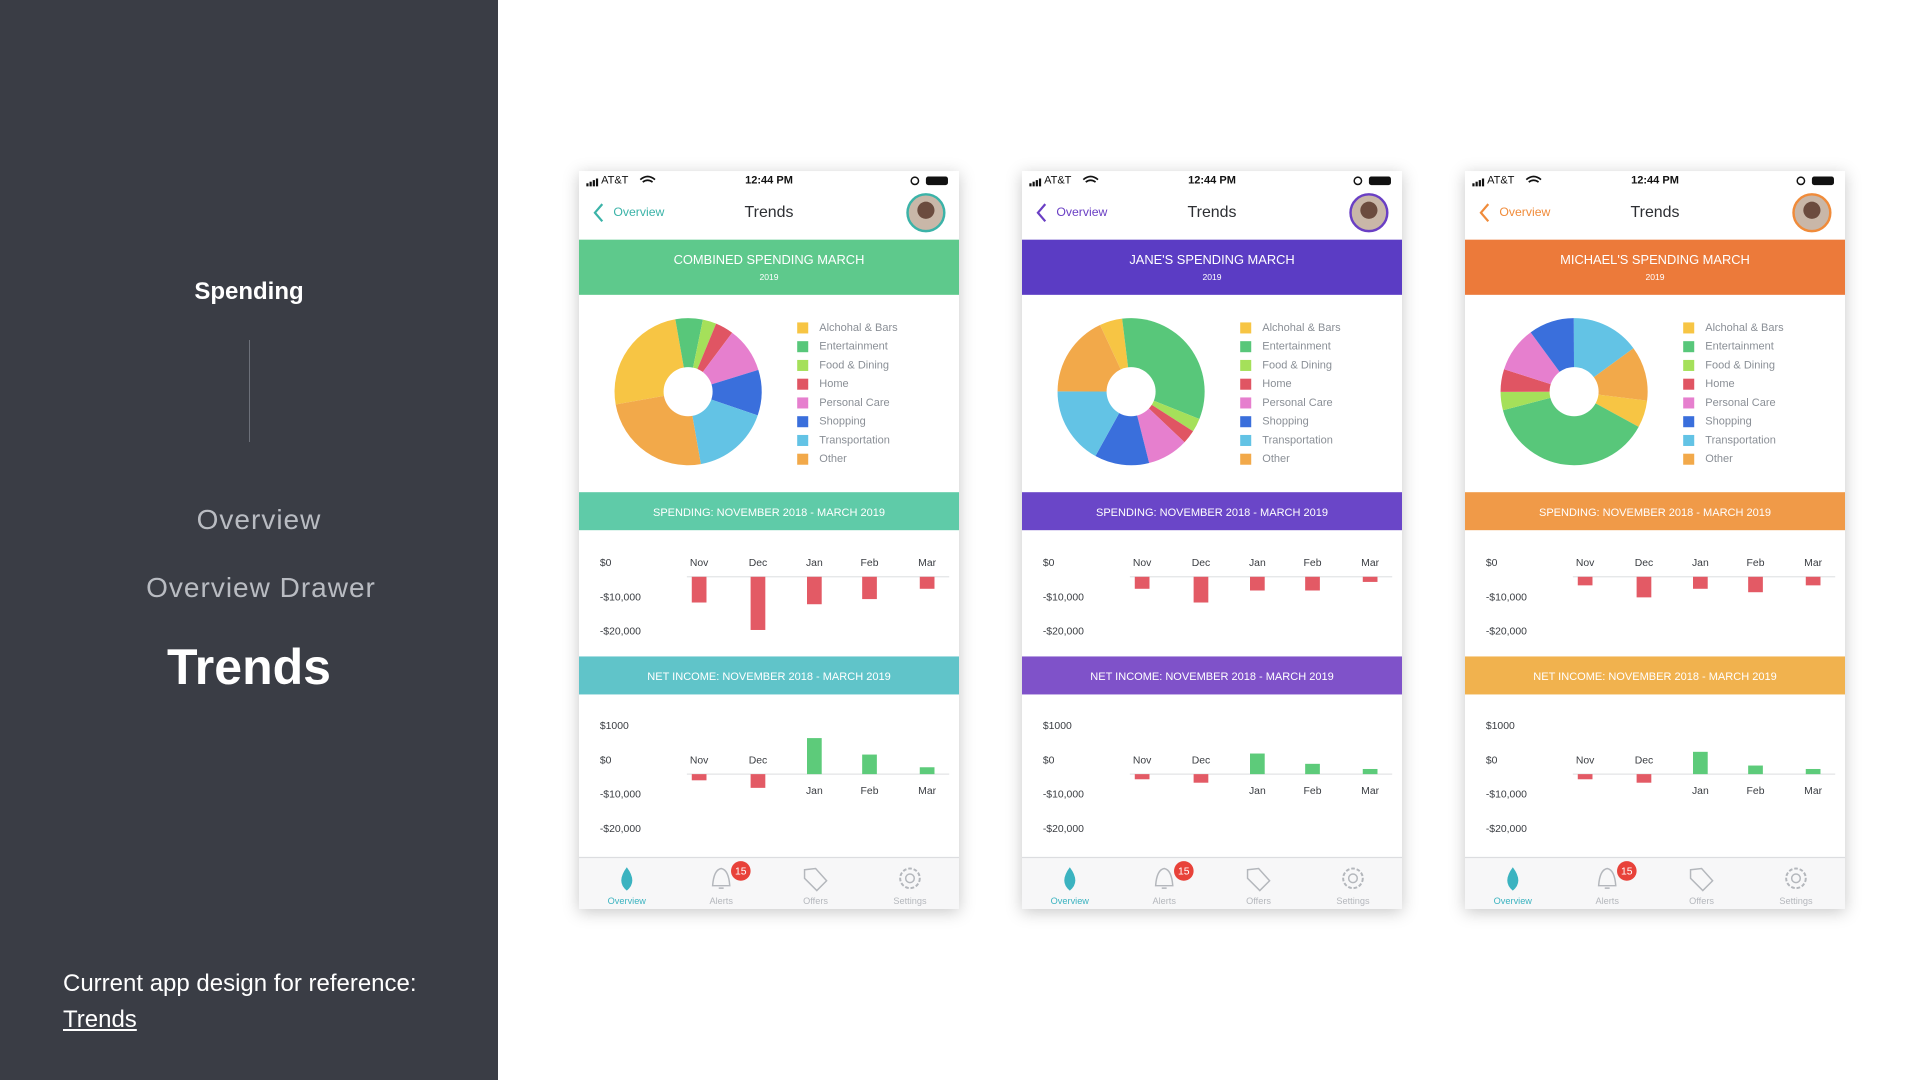 The image size is (1920, 1080). Describe the element at coordinates (1740, 403) in the screenshot. I see `legend-label: Personal Care` at that location.